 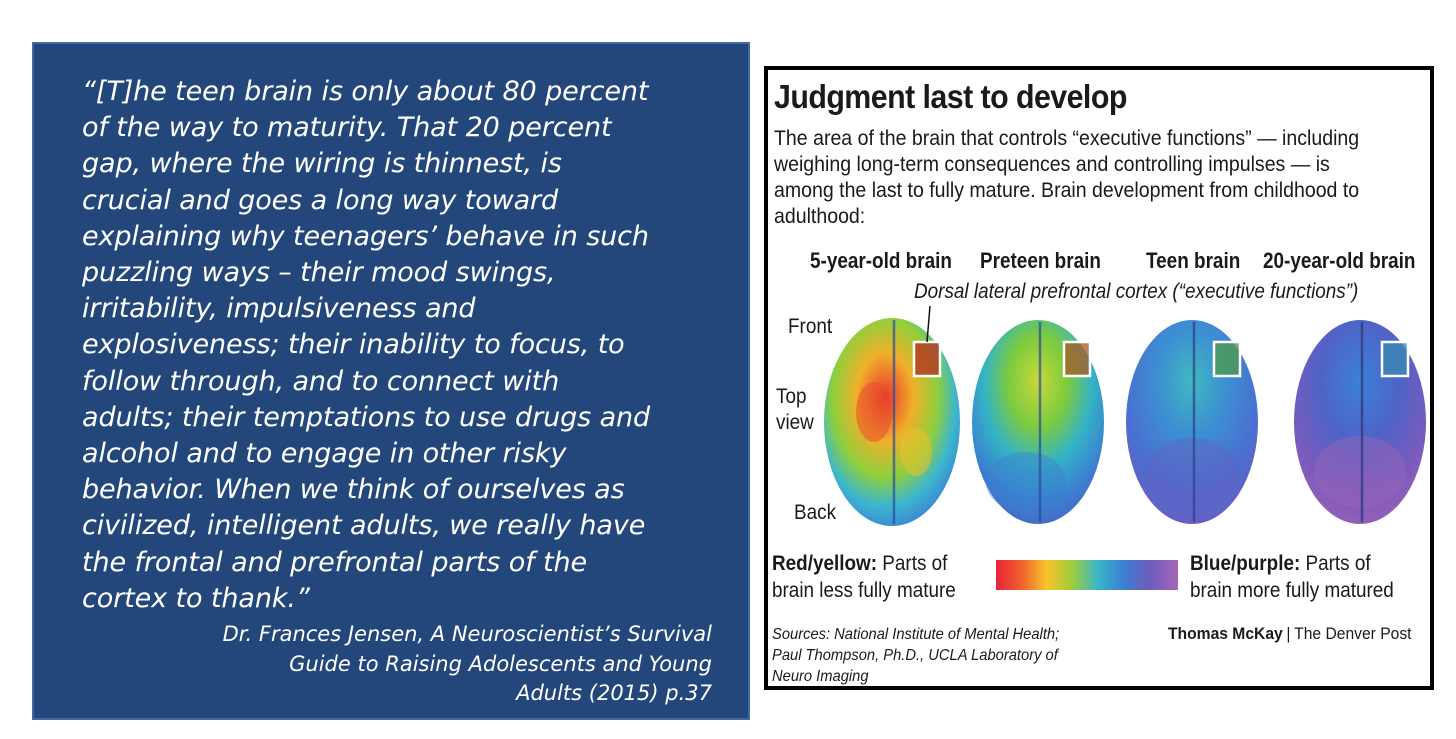 I want to click on top-view-label: Top view, so click(x=795, y=410).